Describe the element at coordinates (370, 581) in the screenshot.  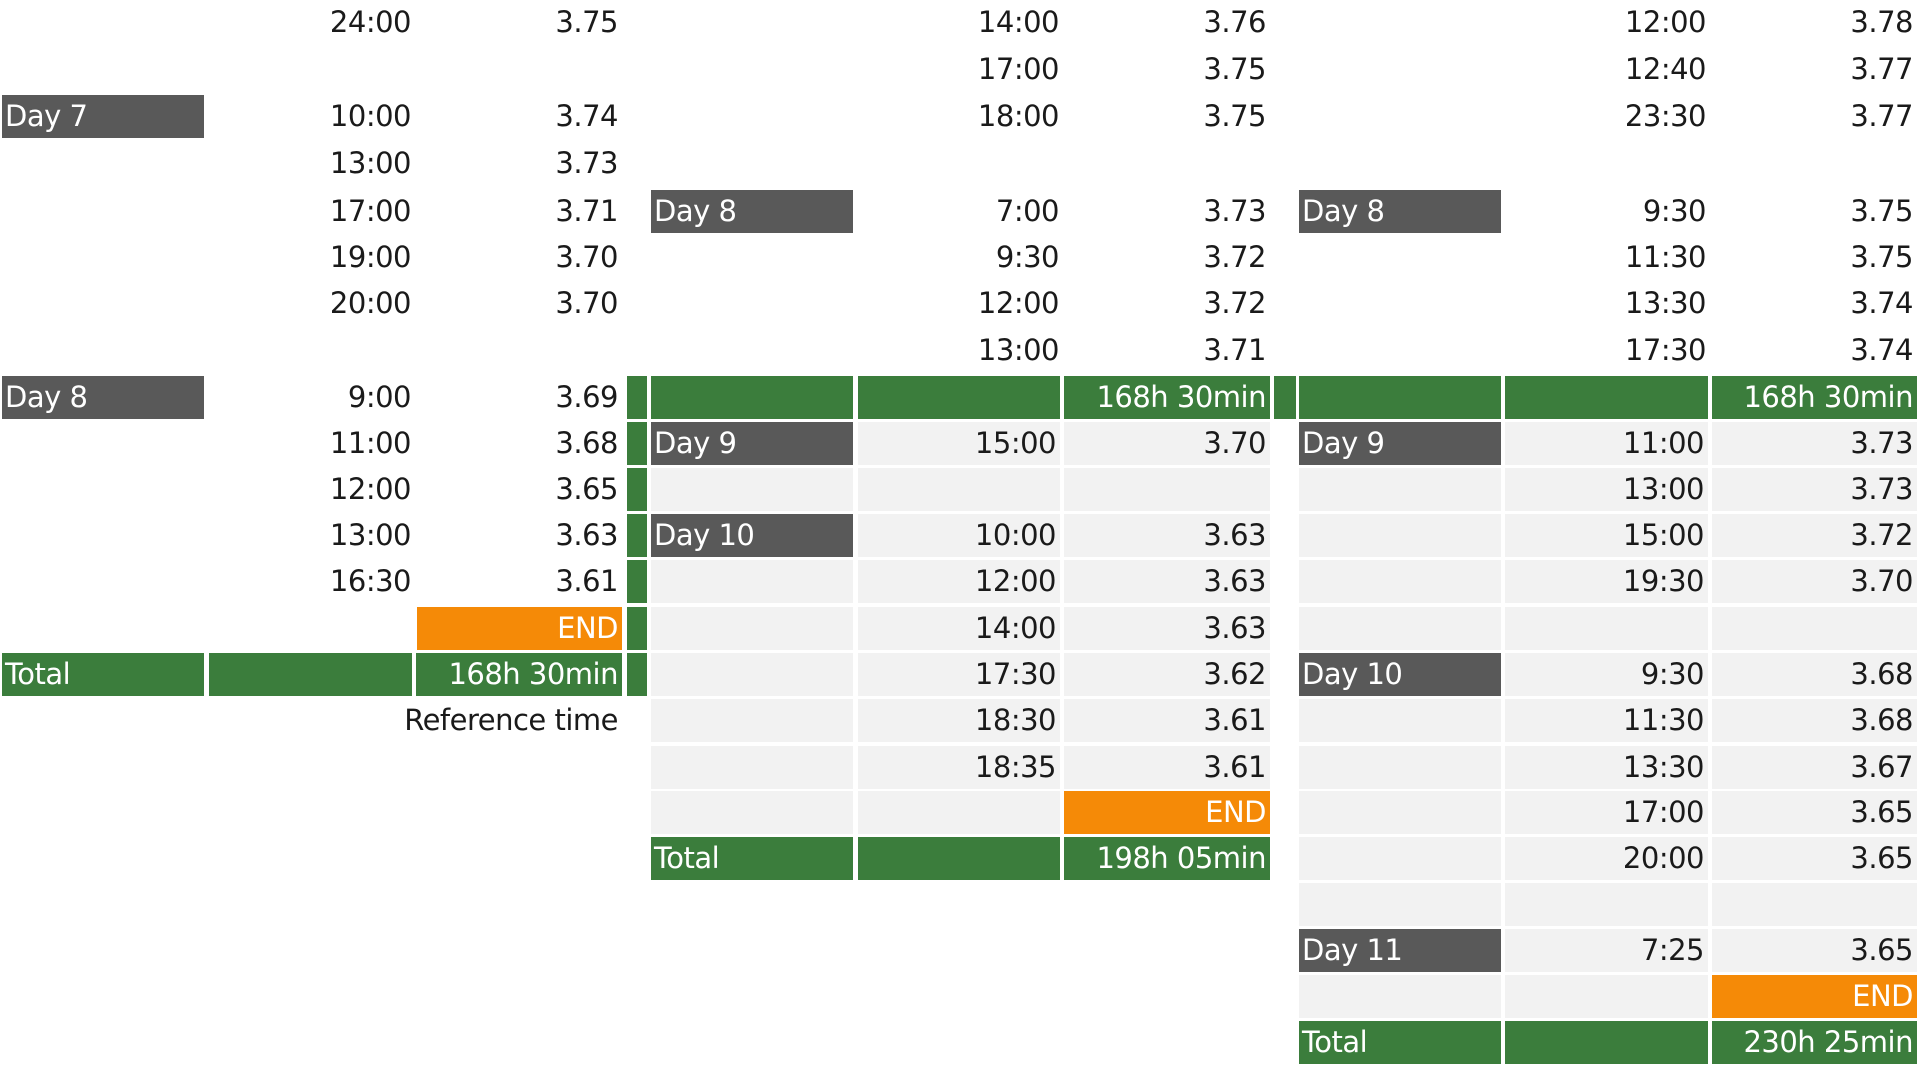
I see `time-cell: 16:30` at that location.